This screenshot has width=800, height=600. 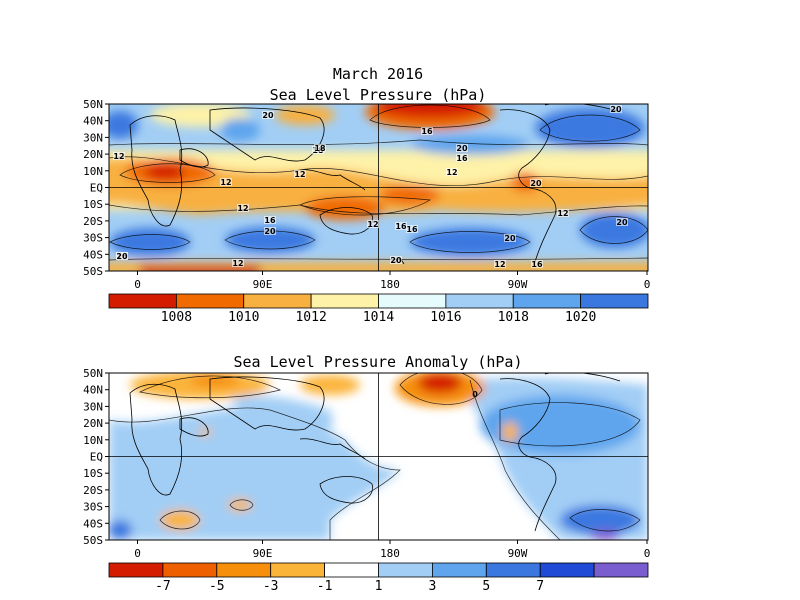 I want to click on top-colorbar-label: 1008, so click(x=176, y=317).